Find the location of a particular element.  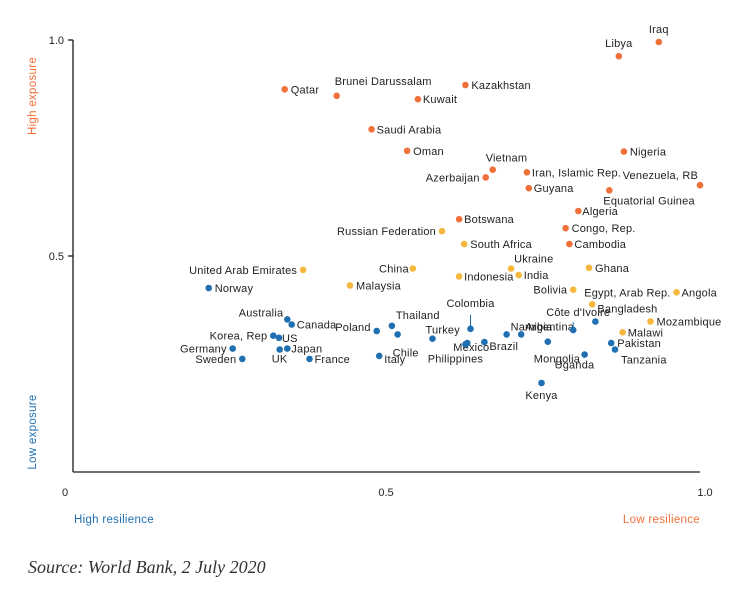

point-turkey: Turkey is located at coordinates (443, 334).